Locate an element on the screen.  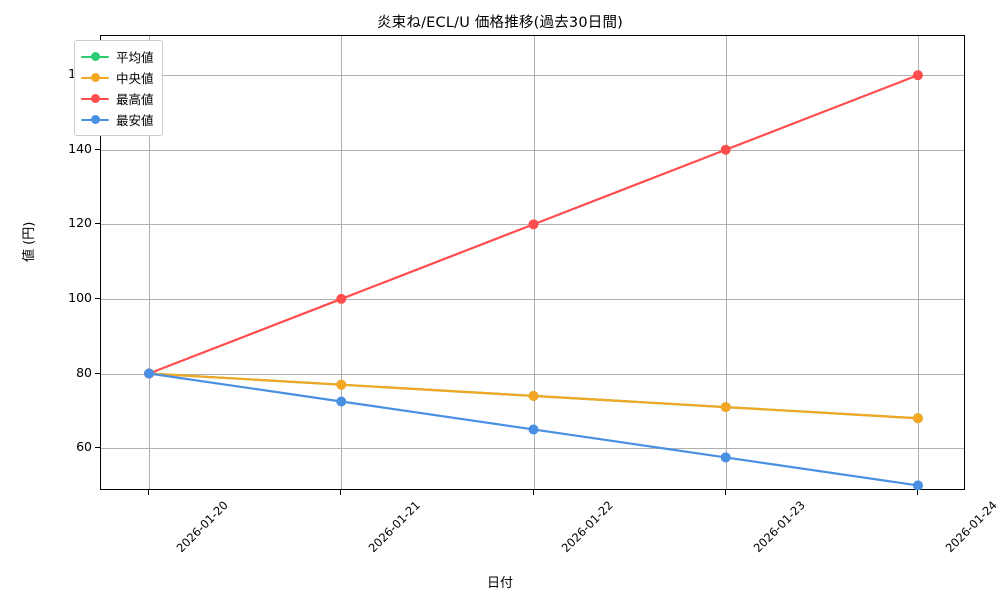
legend-item-label: 最安値 is located at coordinates (135, 120).